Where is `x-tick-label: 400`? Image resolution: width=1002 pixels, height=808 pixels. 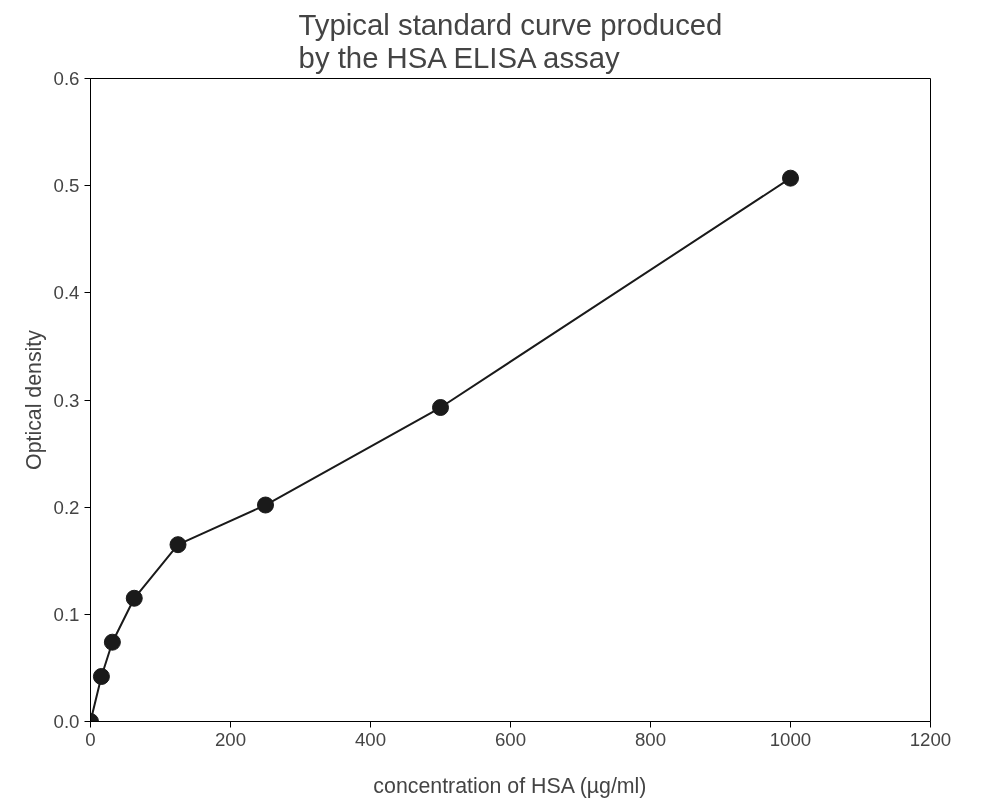
x-tick-label: 400 is located at coordinates (370, 739).